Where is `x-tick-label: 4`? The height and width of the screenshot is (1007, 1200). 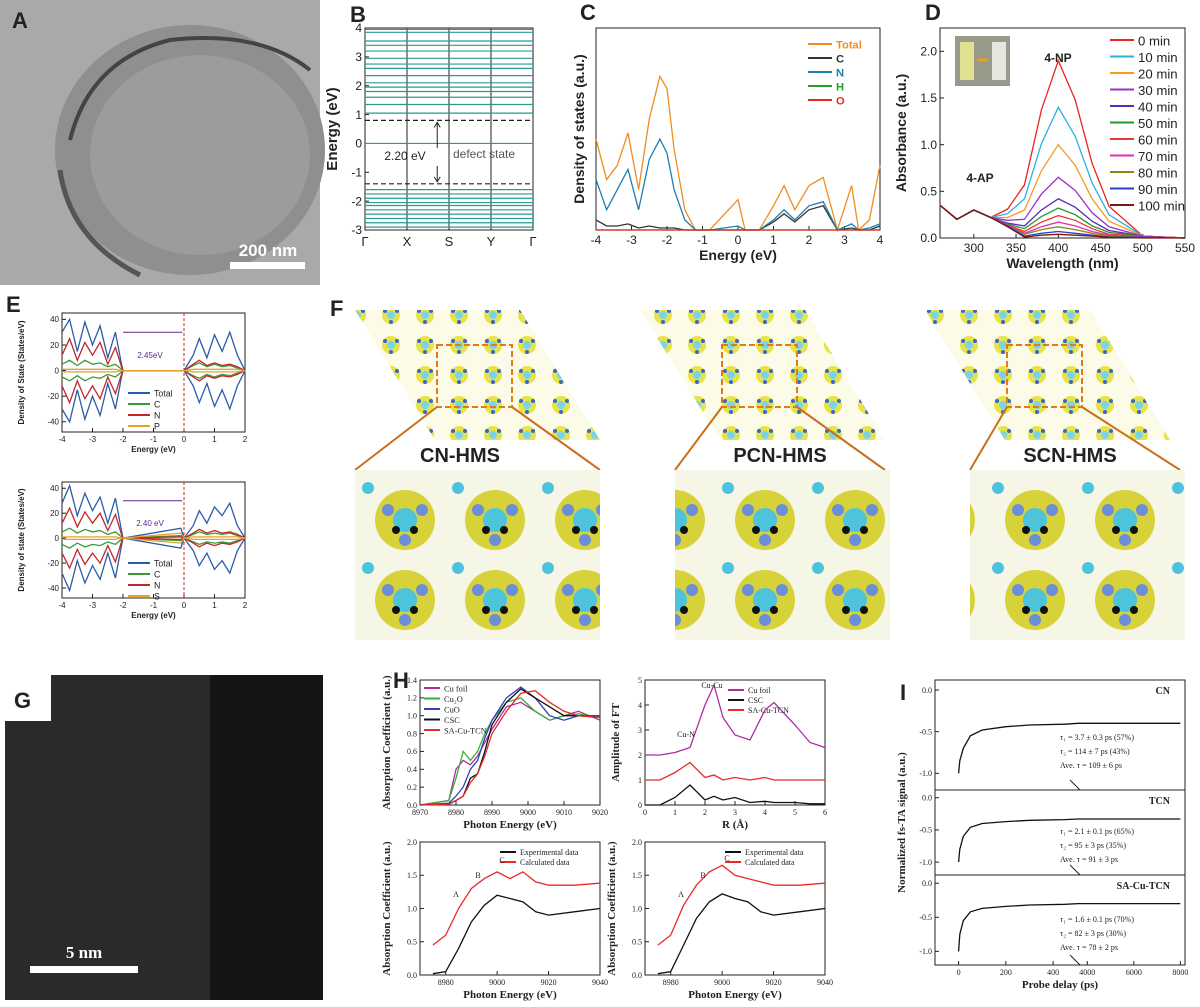
x-tick-label: 4 is located at coordinates (880, 240).